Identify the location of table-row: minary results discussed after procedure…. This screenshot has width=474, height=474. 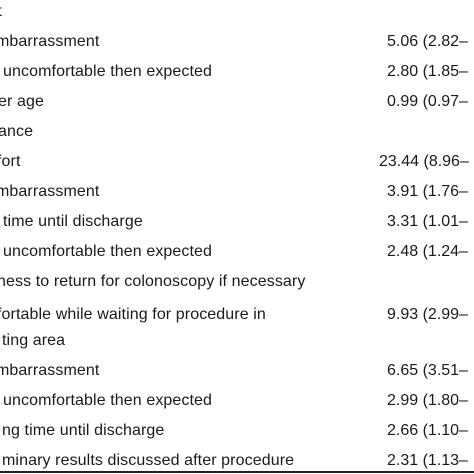
(237, 461).